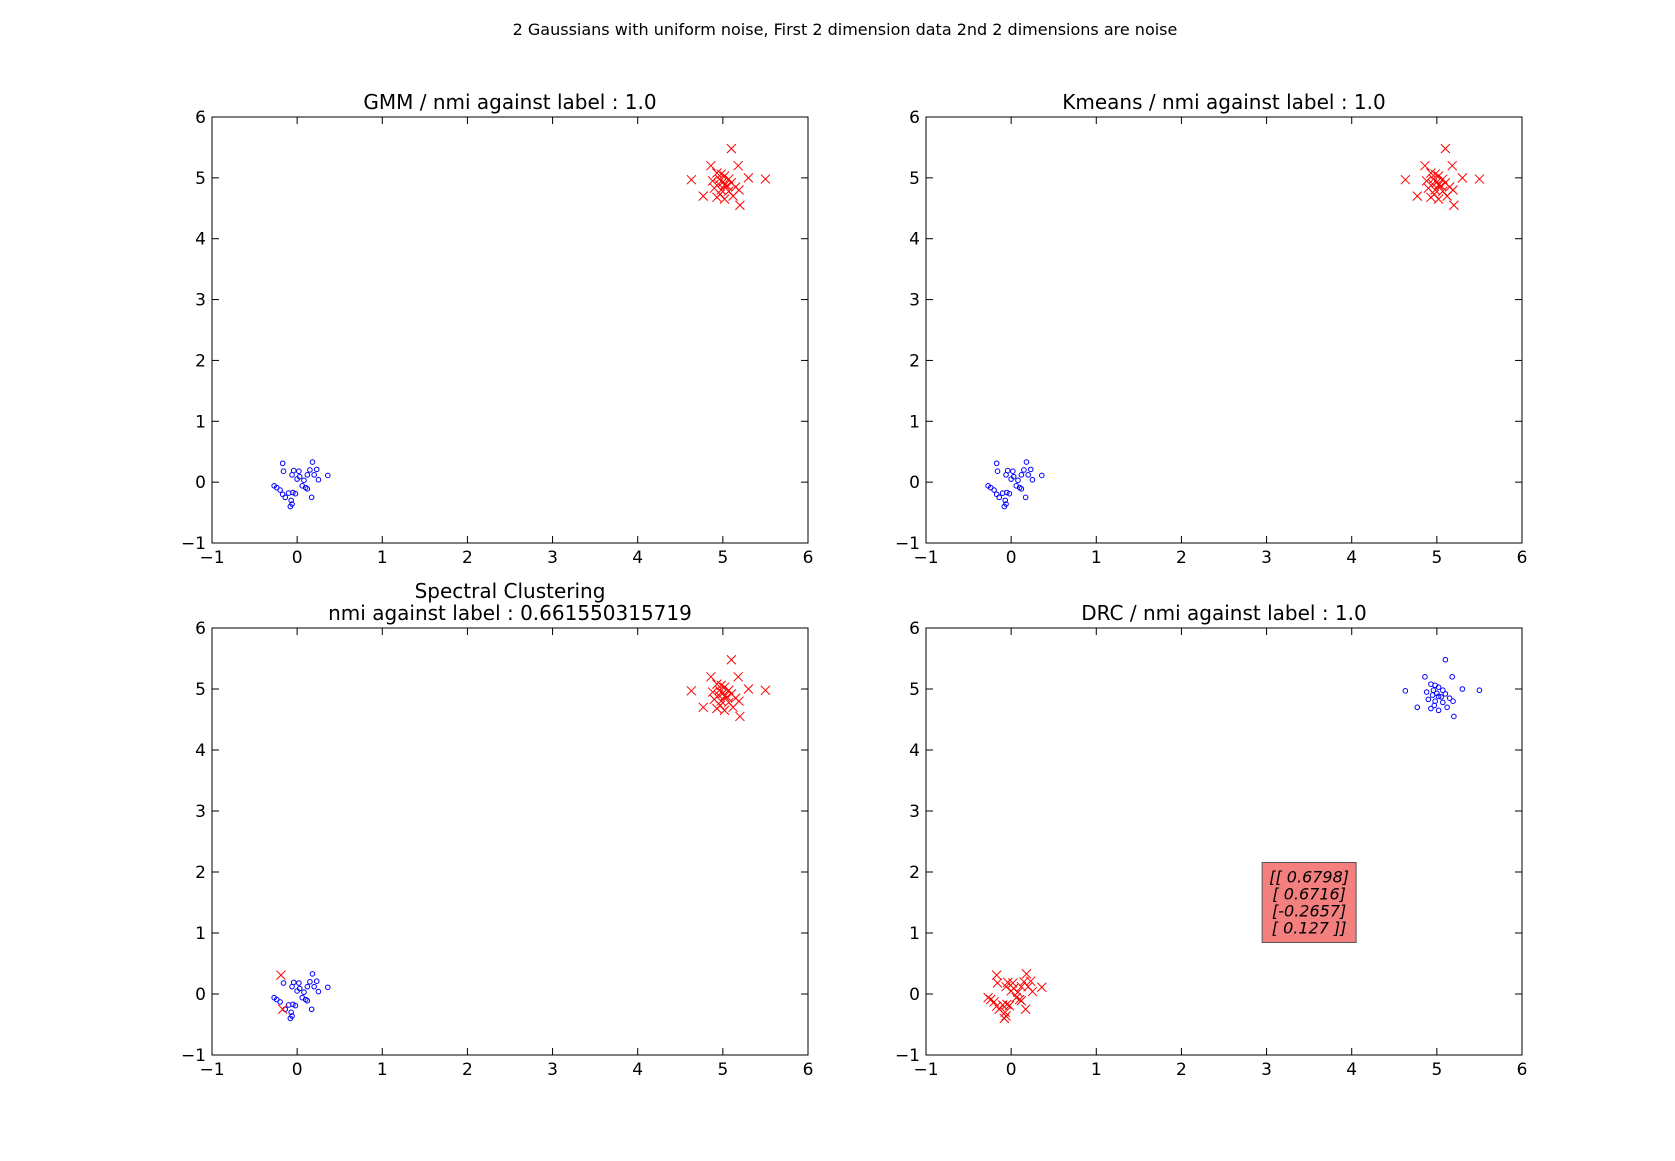 Image resolution: width=1675 pixels, height=1161 pixels. I want to click on subplot-title: GMM / nmi against label : 1.0, so click(509, 102).